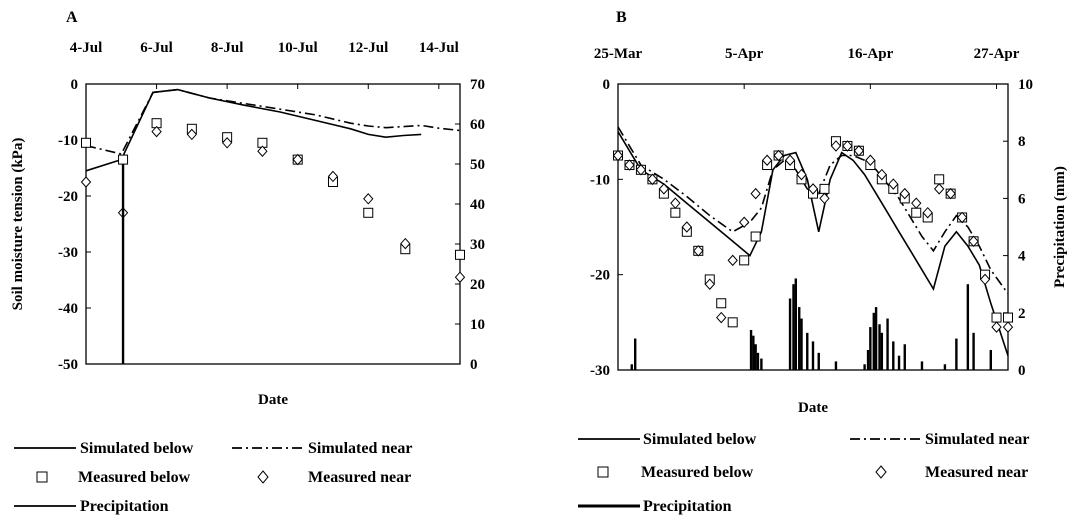 This screenshot has width=1076, height=522. What do you see at coordinates (42, 477) in the screenshot?
I see `legend-a-measured-below-swatch` at bounding box center [42, 477].